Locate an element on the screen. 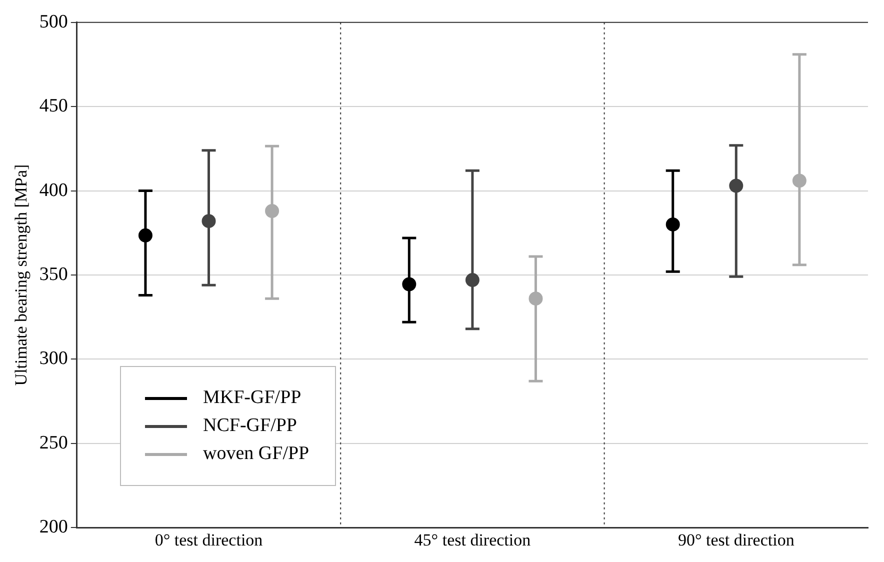  y-tick-label: 450 is located at coordinates (53, 106).